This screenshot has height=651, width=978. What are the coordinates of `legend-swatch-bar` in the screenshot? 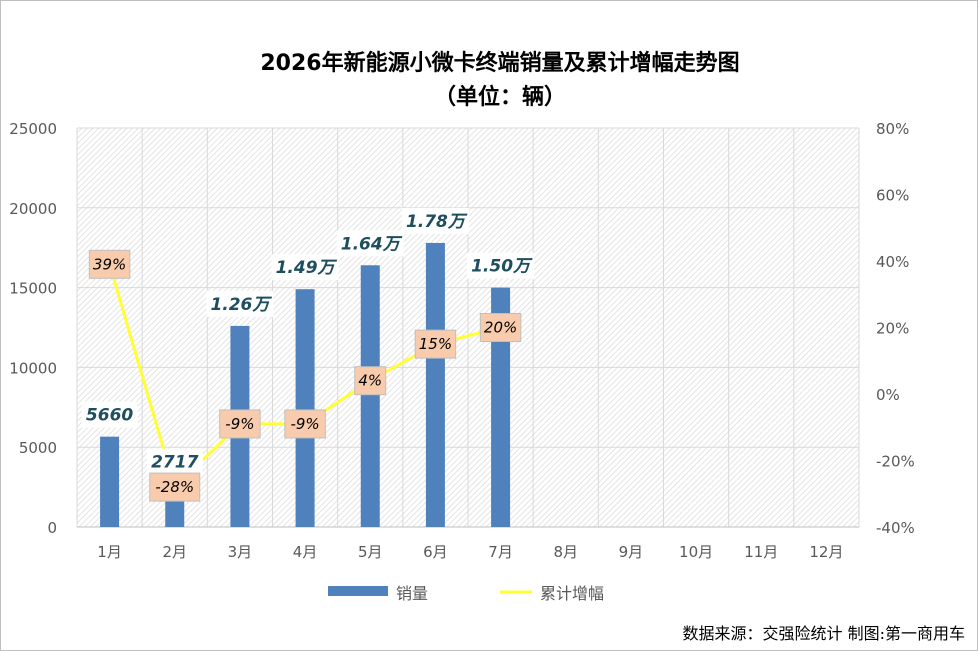 It's located at (358, 591).